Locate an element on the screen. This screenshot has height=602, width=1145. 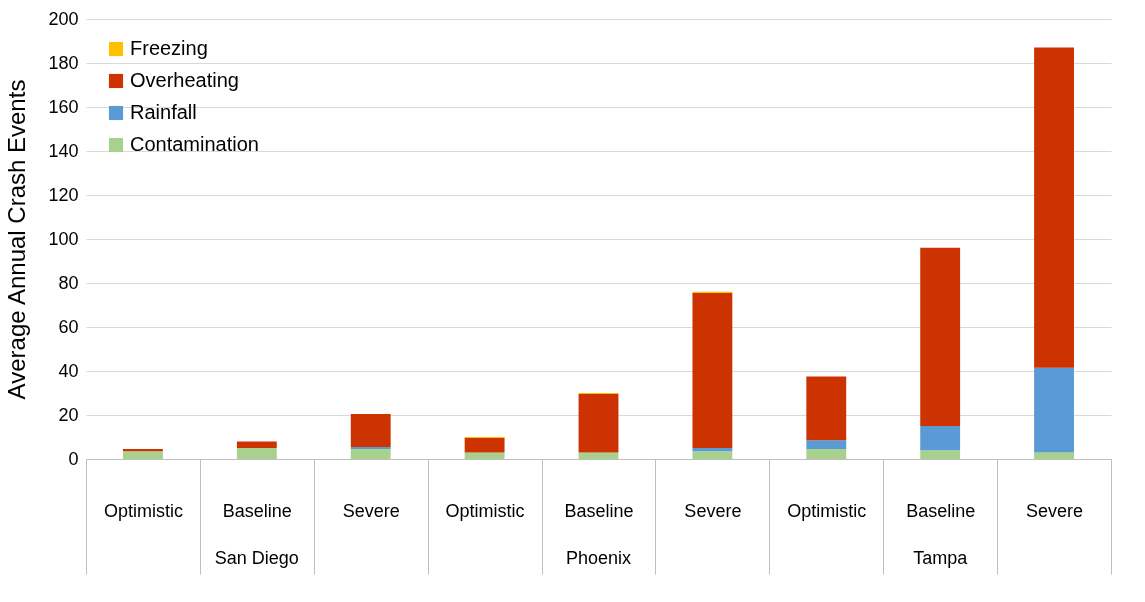
y-tick-label: 160 is located at coordinates (63, 106).